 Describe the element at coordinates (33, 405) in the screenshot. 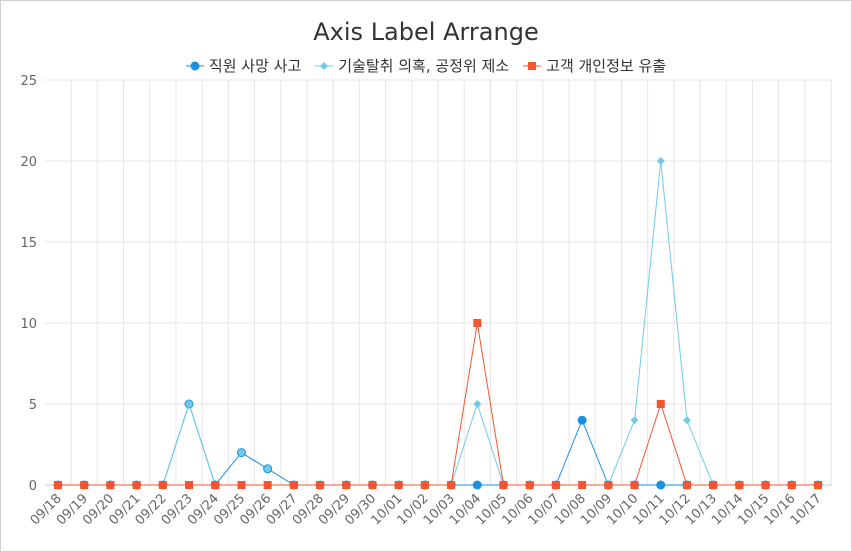

I see `y-tick-label: 5` at that location.